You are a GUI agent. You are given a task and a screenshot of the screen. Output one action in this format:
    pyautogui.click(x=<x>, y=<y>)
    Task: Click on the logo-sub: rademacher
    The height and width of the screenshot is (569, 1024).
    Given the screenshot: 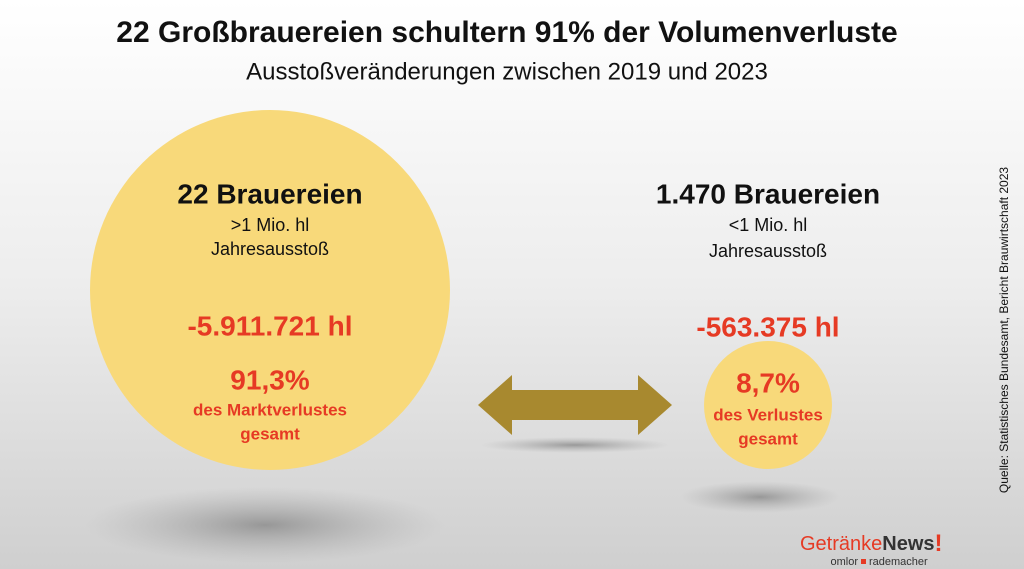 What is the action you would take?
    pyautogui.click(x=898, y=562)
    